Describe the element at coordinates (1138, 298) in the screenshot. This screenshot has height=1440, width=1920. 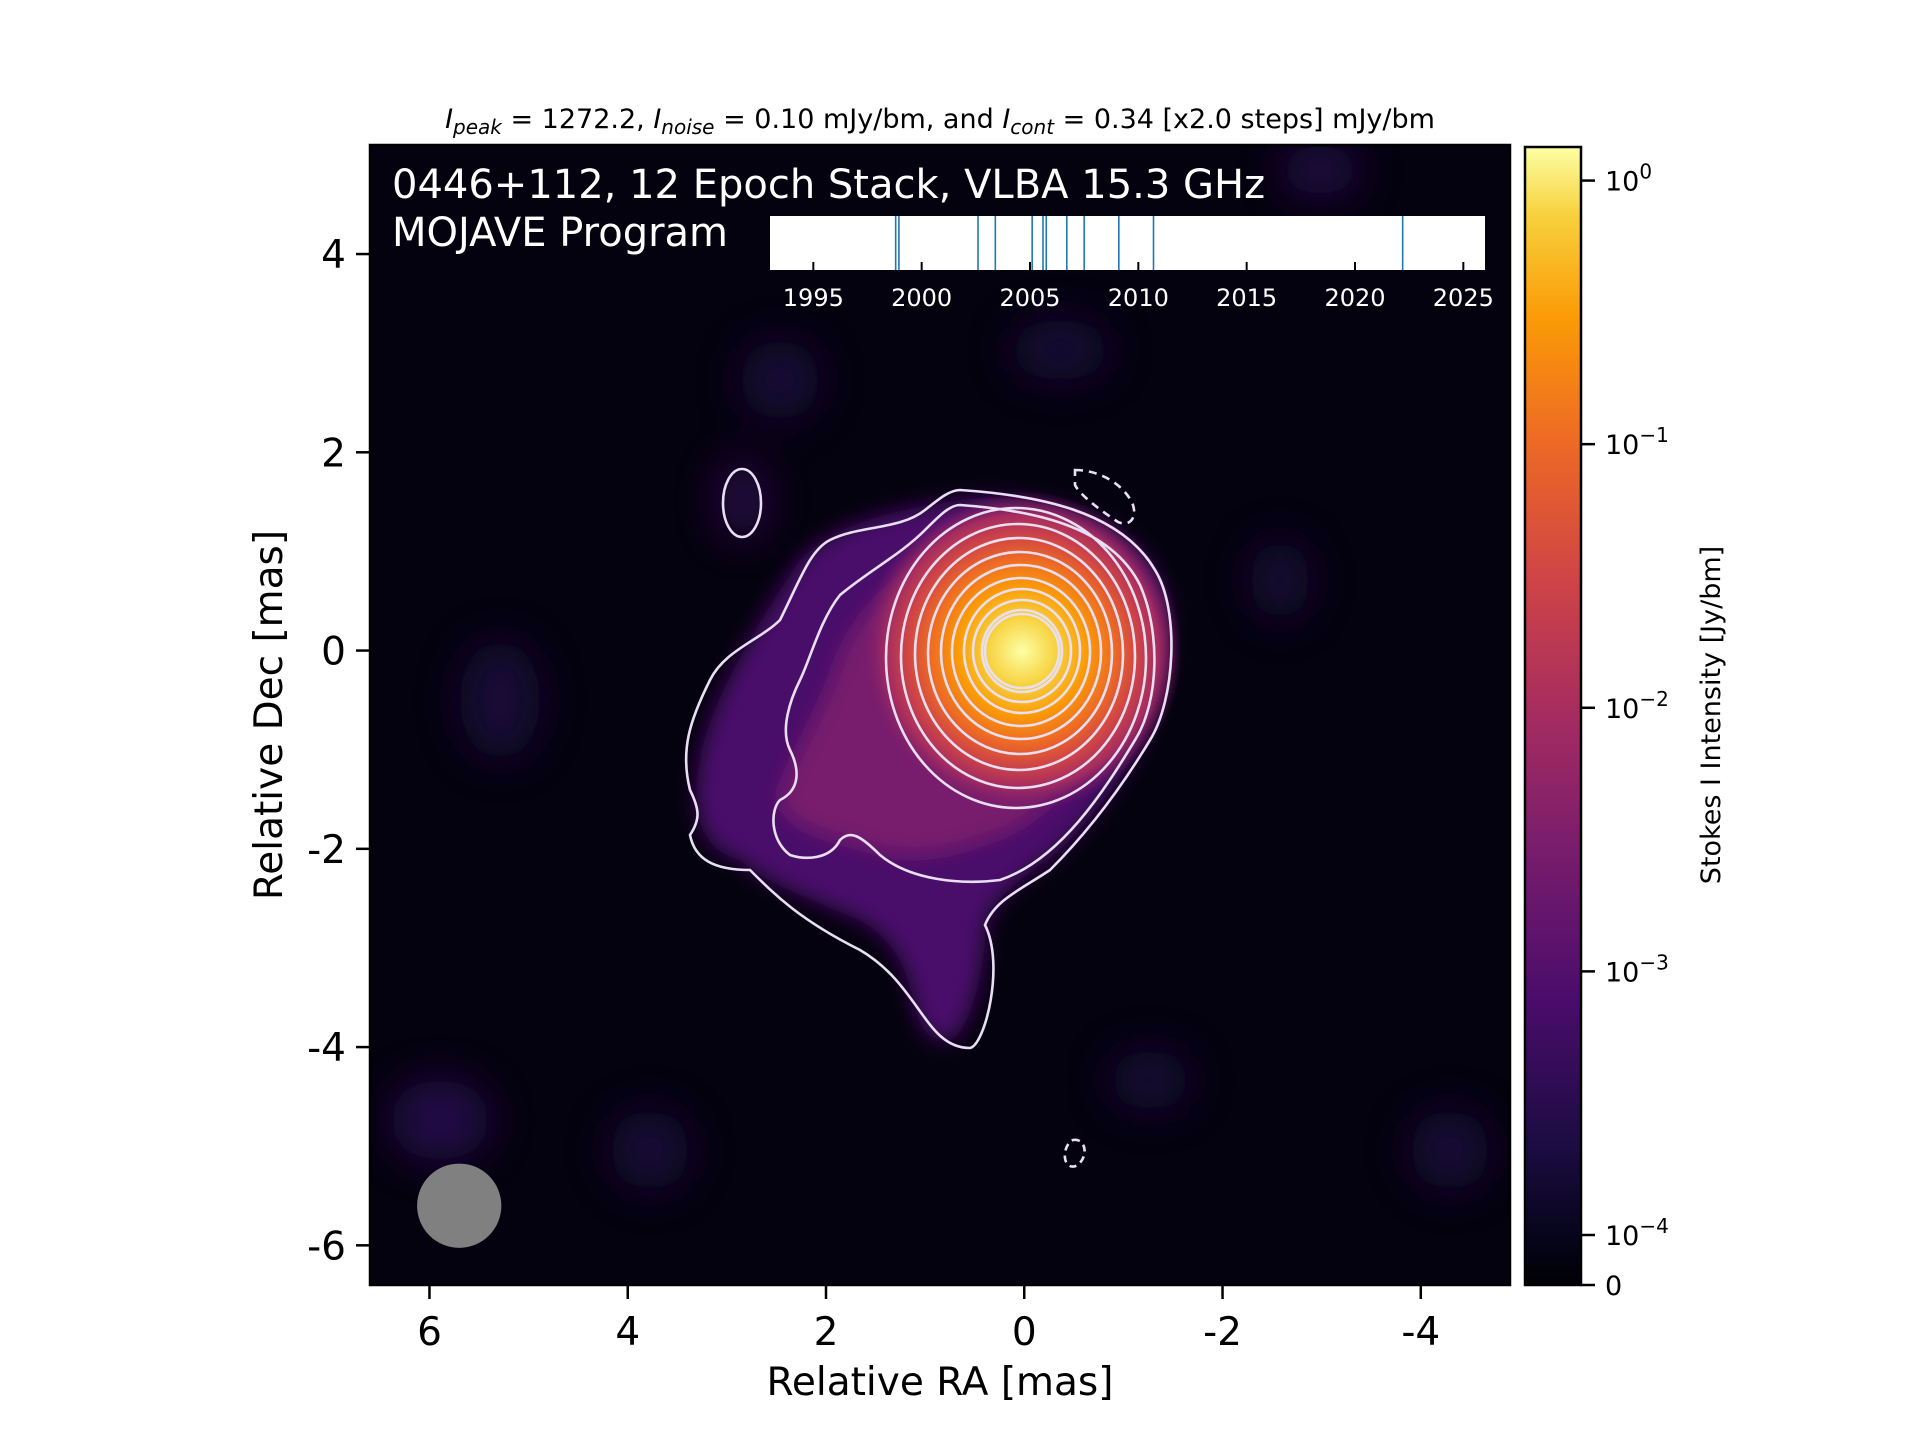
I see `timeline-tick-label: 2010` at that location.